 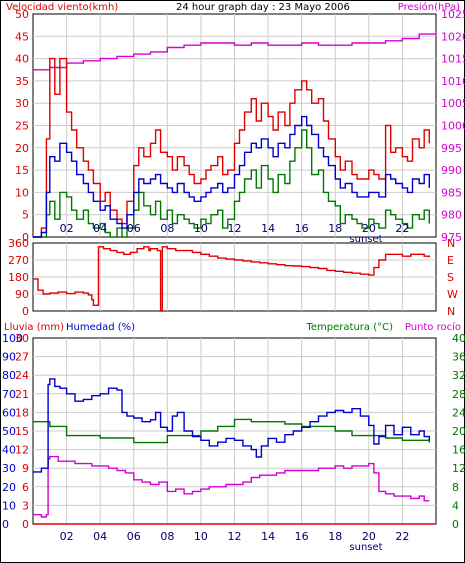 I want to click on temperature-axis-tick-8: 32, so click(x=458, y=375).